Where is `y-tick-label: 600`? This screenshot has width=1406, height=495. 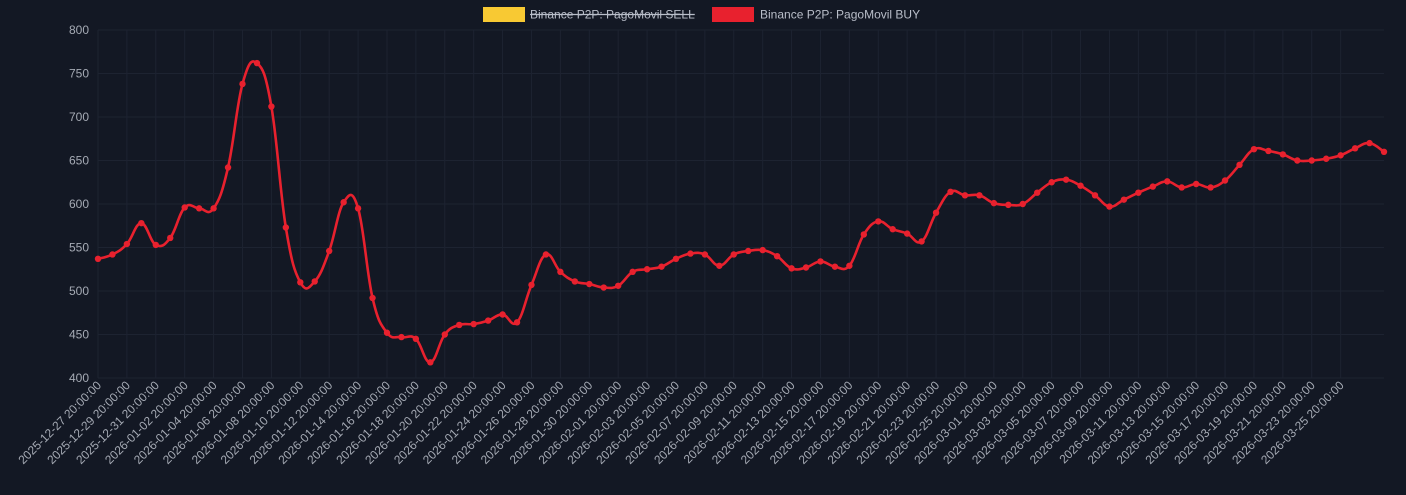 y-tick-label: 600 is located at coordinates (79, 204).